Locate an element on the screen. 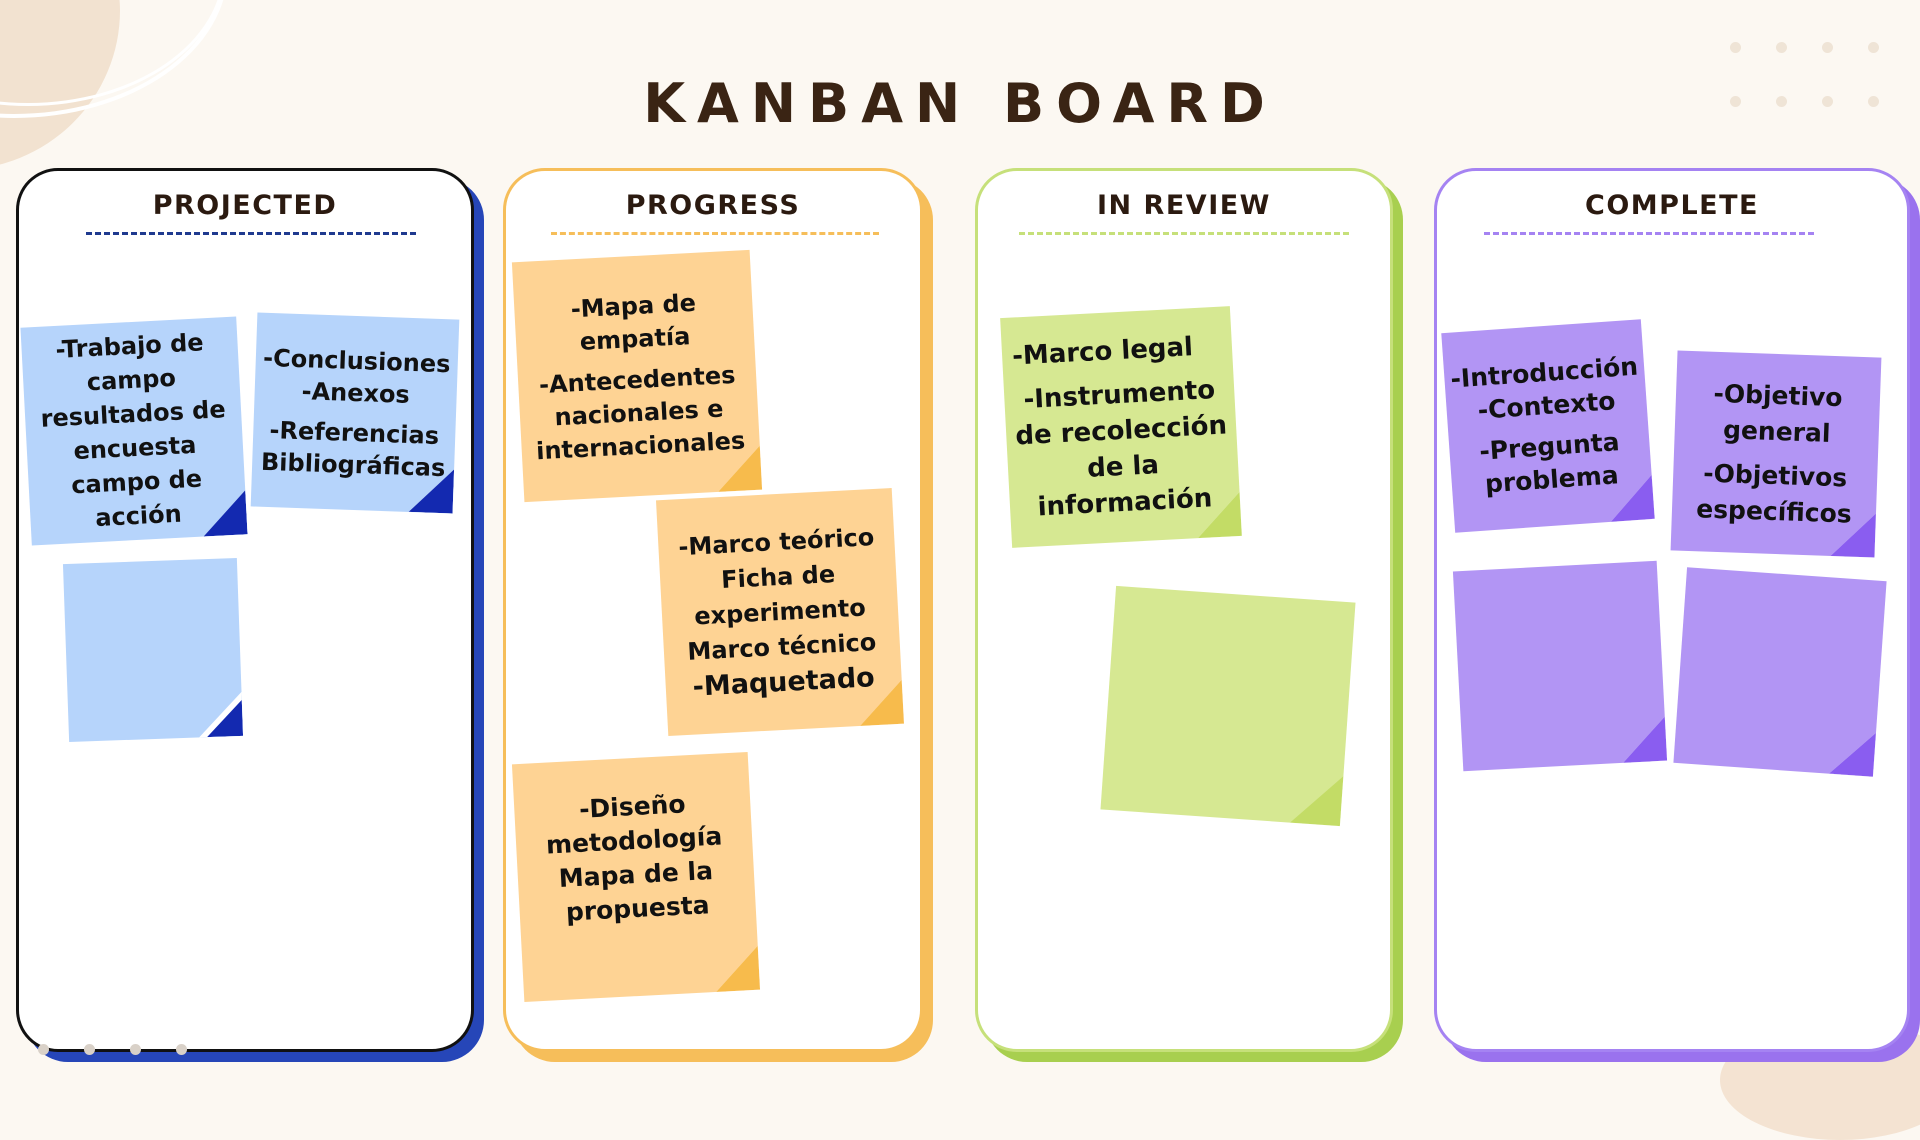 The width and height of the screenshot is (1920, 1140). note-line: información is located at coordinates (1125, 503).